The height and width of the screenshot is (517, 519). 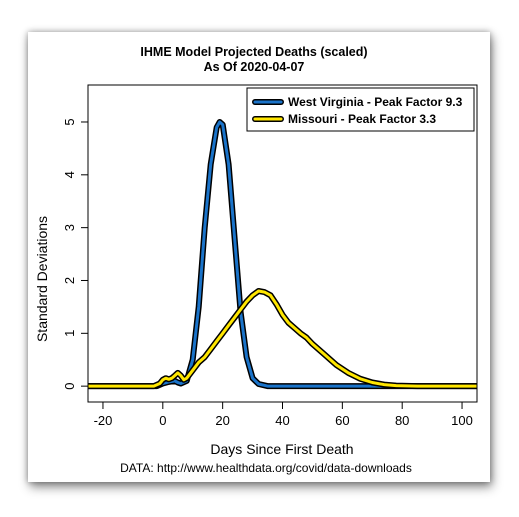 I want to click on legend-label-0: West Virginia - Peak Factor 9.3, so click(x=375, y=102).